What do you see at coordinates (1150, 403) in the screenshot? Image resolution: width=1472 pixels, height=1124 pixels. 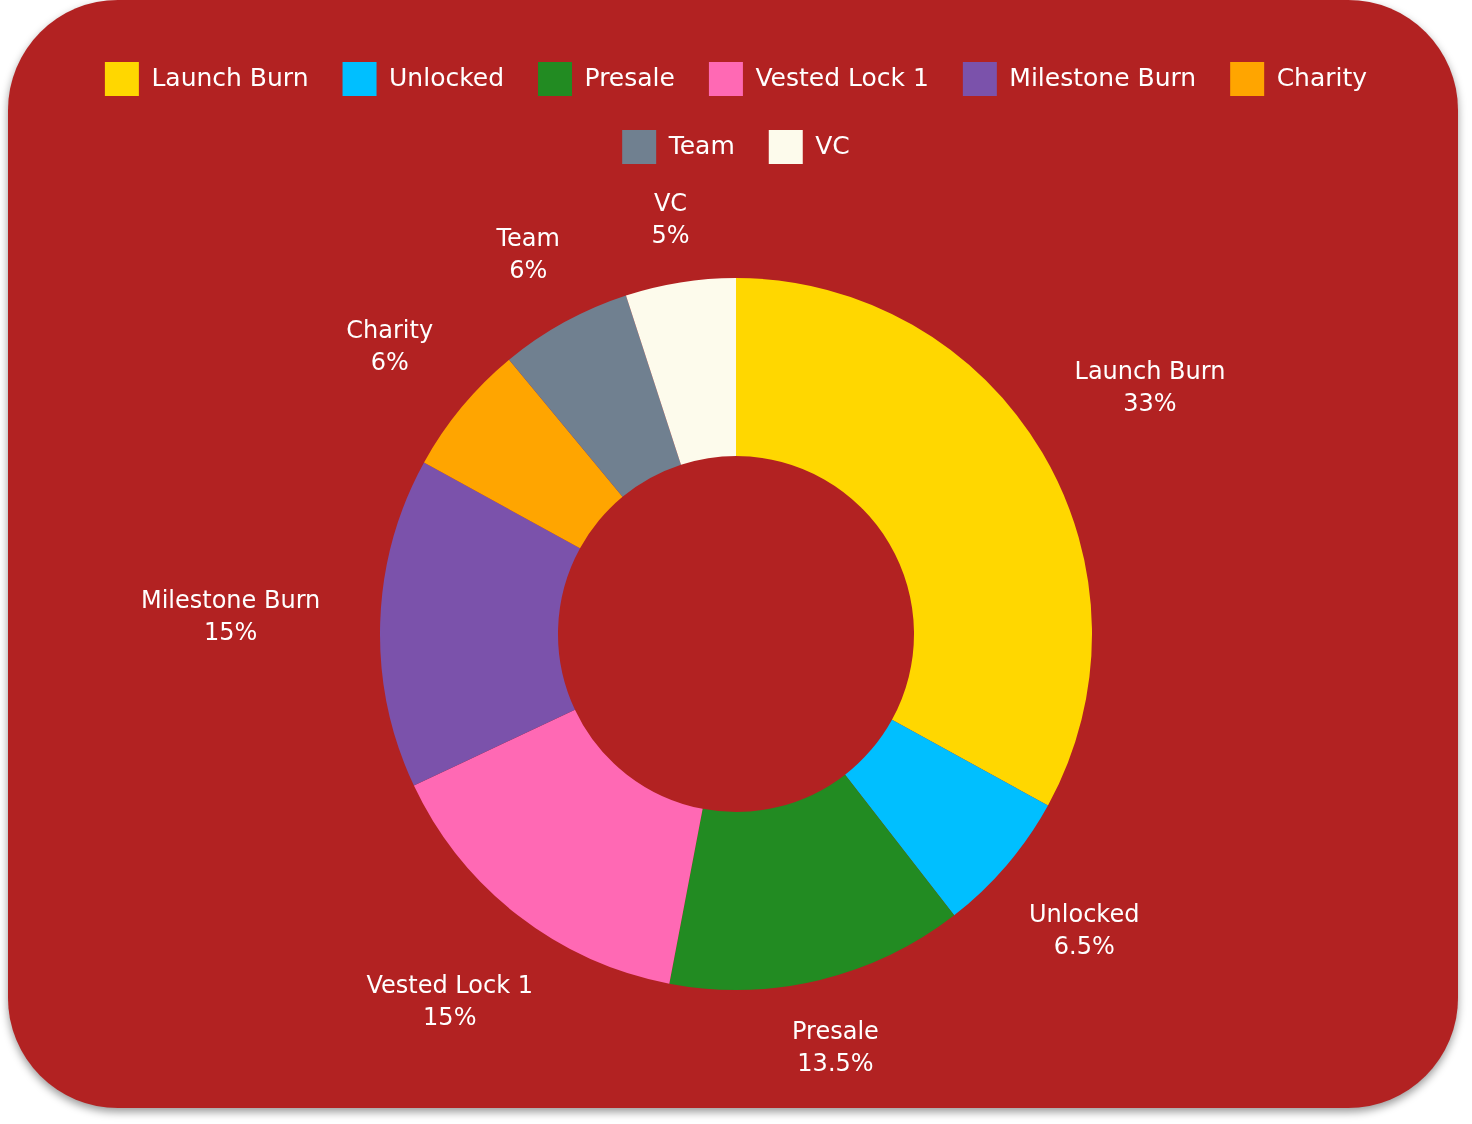 I see `data-label: 33%` at bounding box center [1150, 403].